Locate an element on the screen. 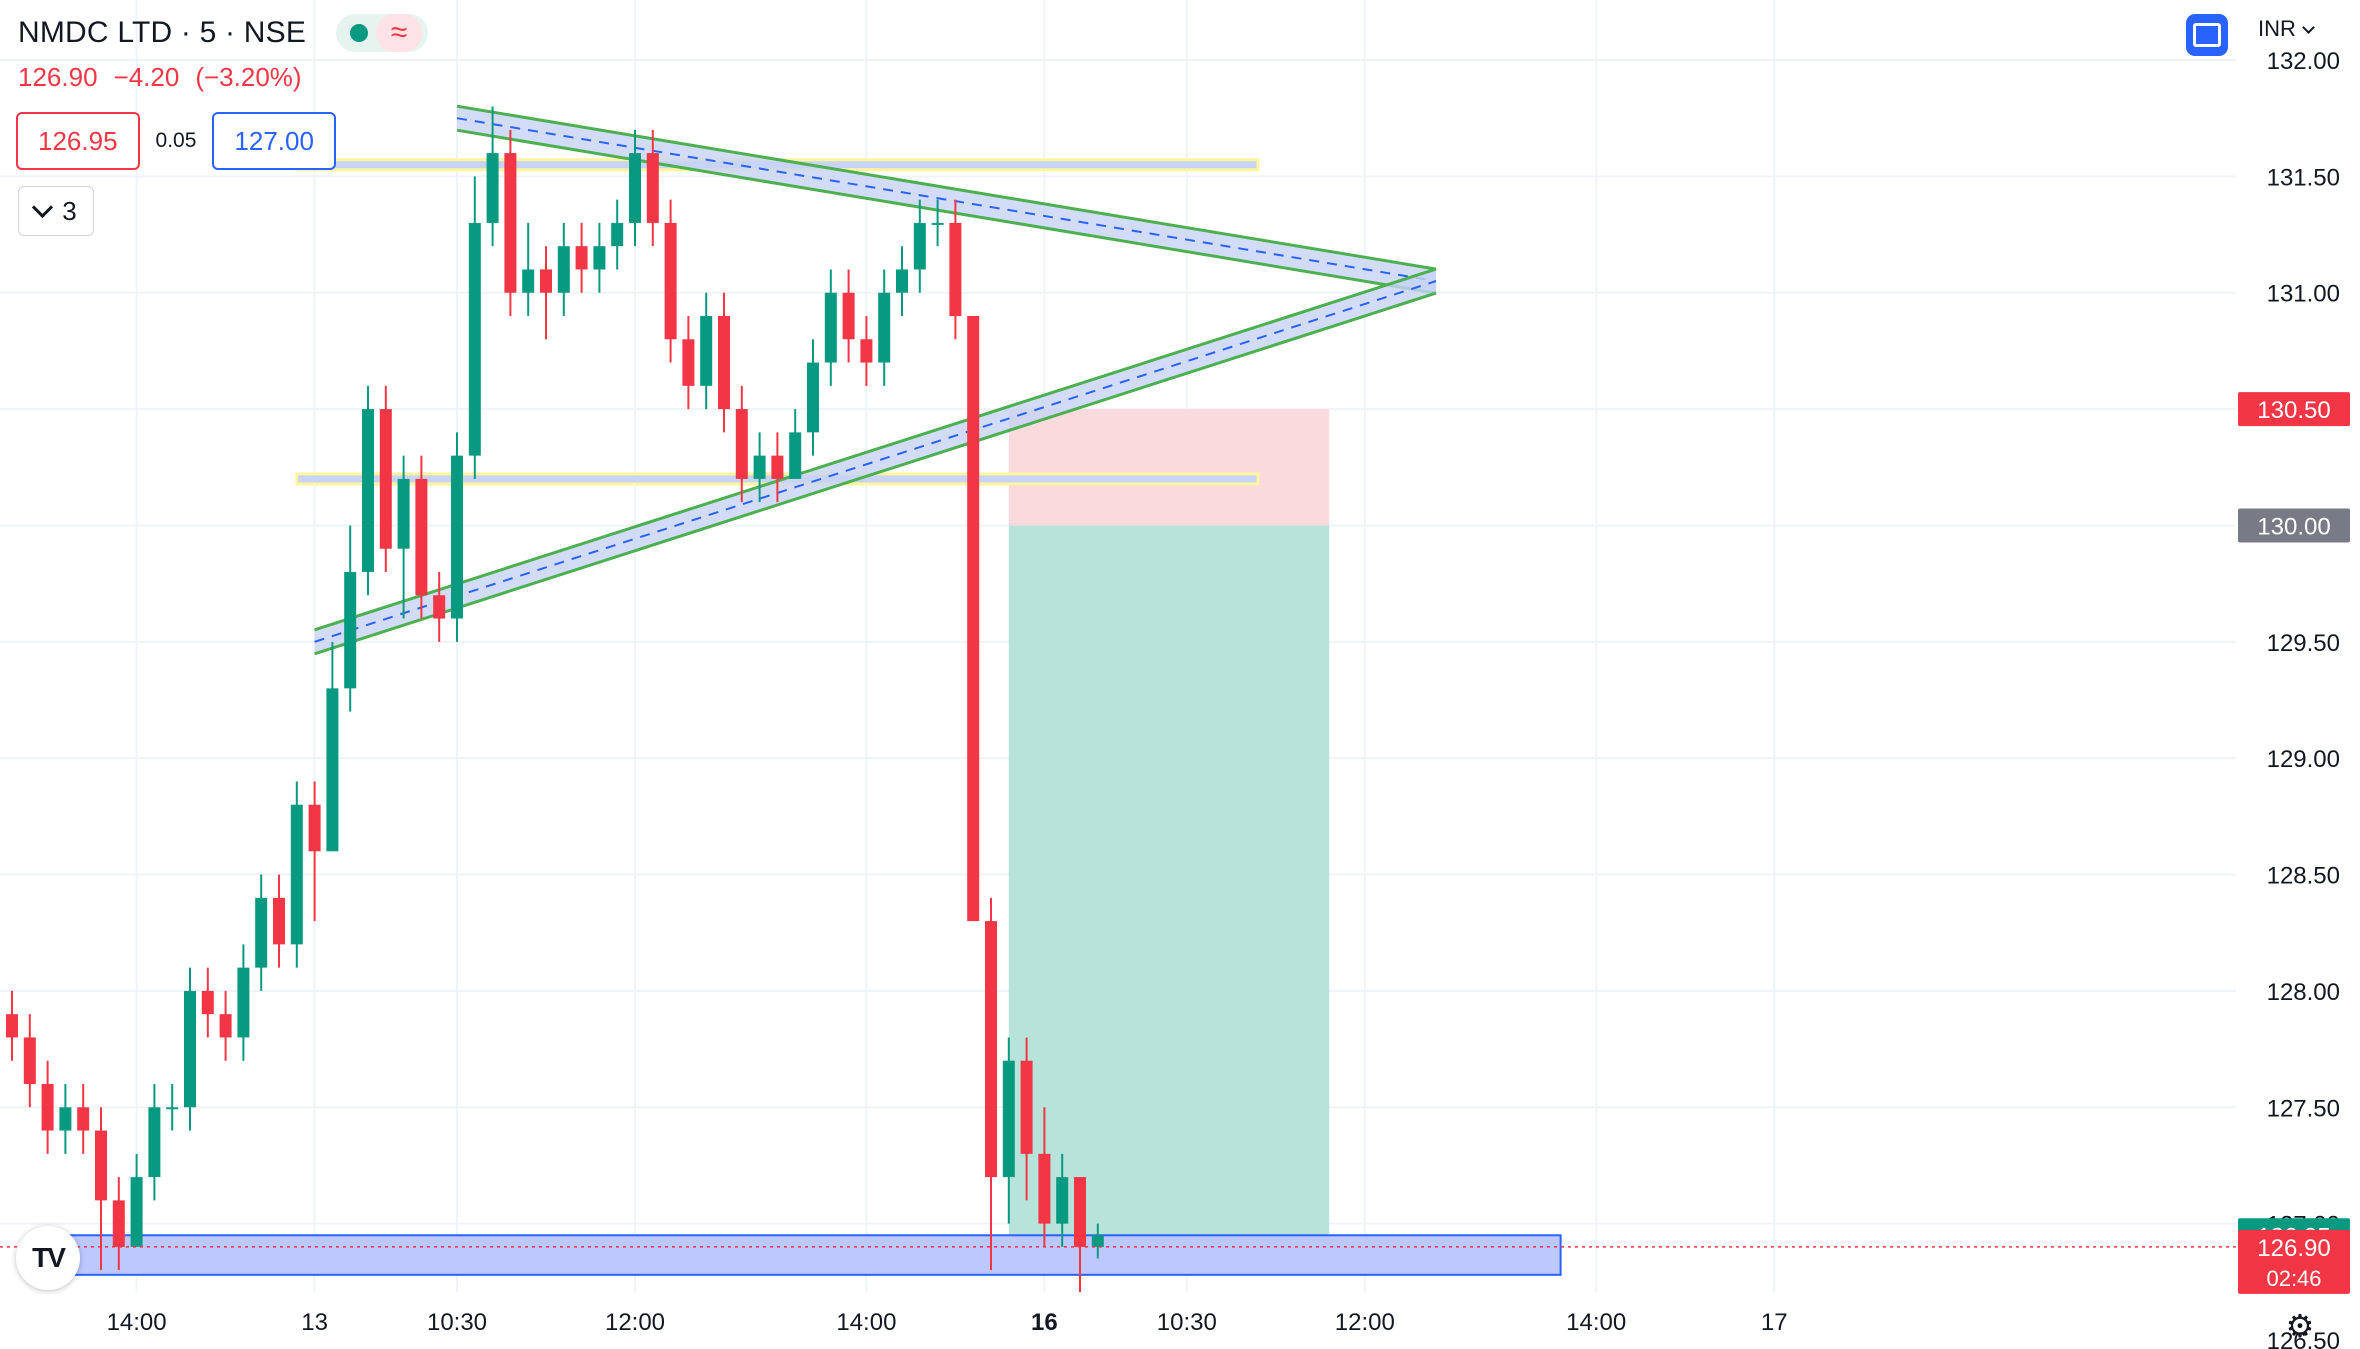  buy-button: 127.00 is located at coordinates (274, 141).